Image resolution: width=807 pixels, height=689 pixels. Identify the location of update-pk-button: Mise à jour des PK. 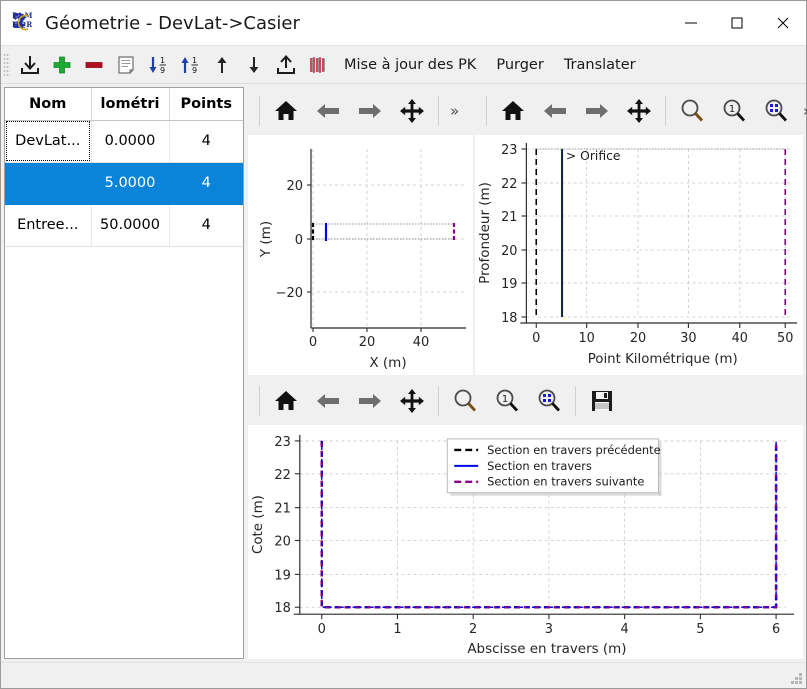
(410, 64).